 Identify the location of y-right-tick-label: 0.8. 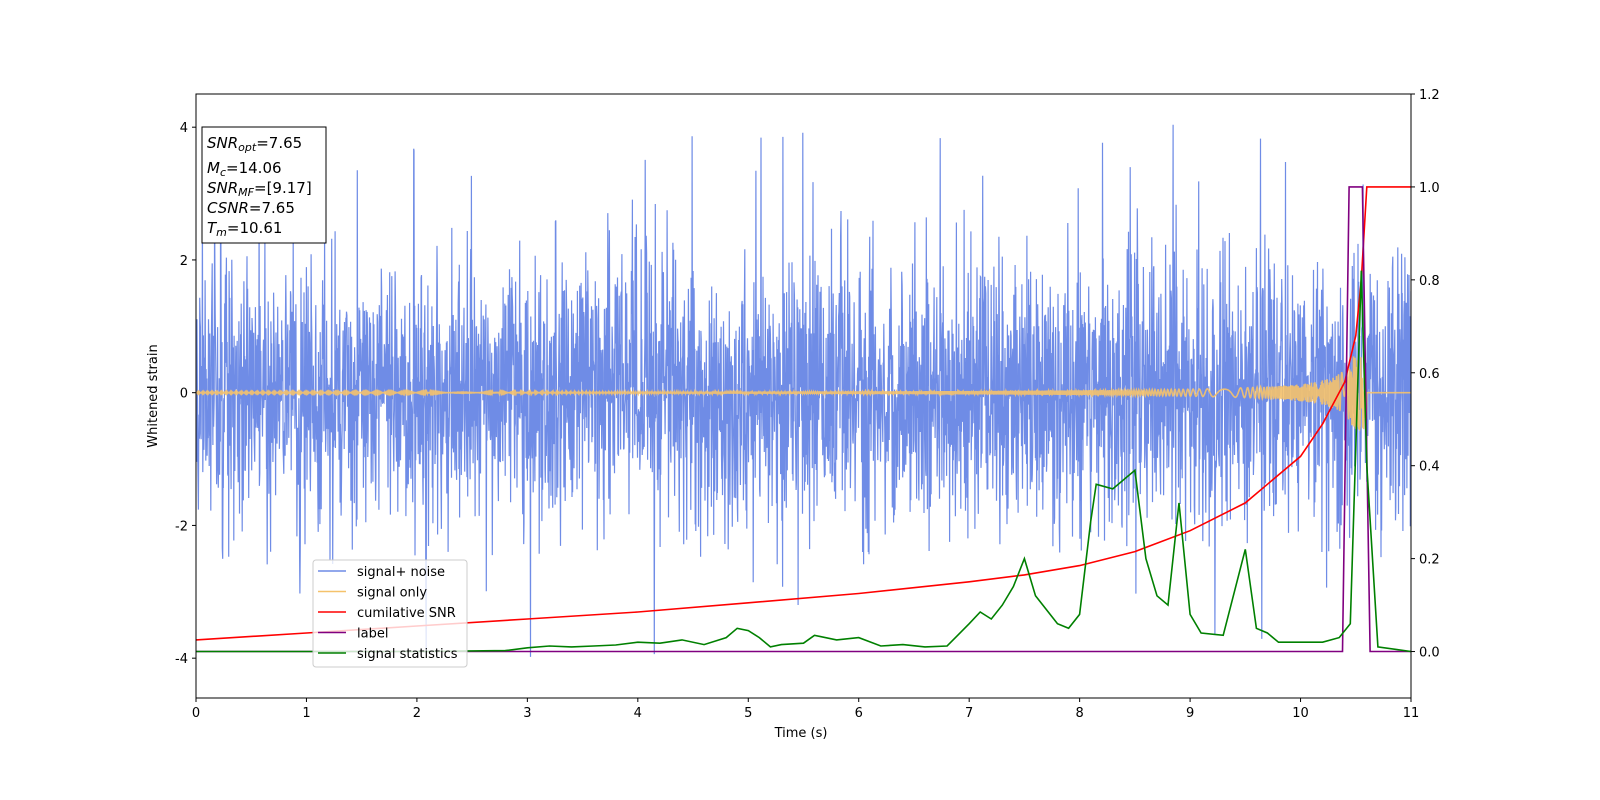
(1429, 281).